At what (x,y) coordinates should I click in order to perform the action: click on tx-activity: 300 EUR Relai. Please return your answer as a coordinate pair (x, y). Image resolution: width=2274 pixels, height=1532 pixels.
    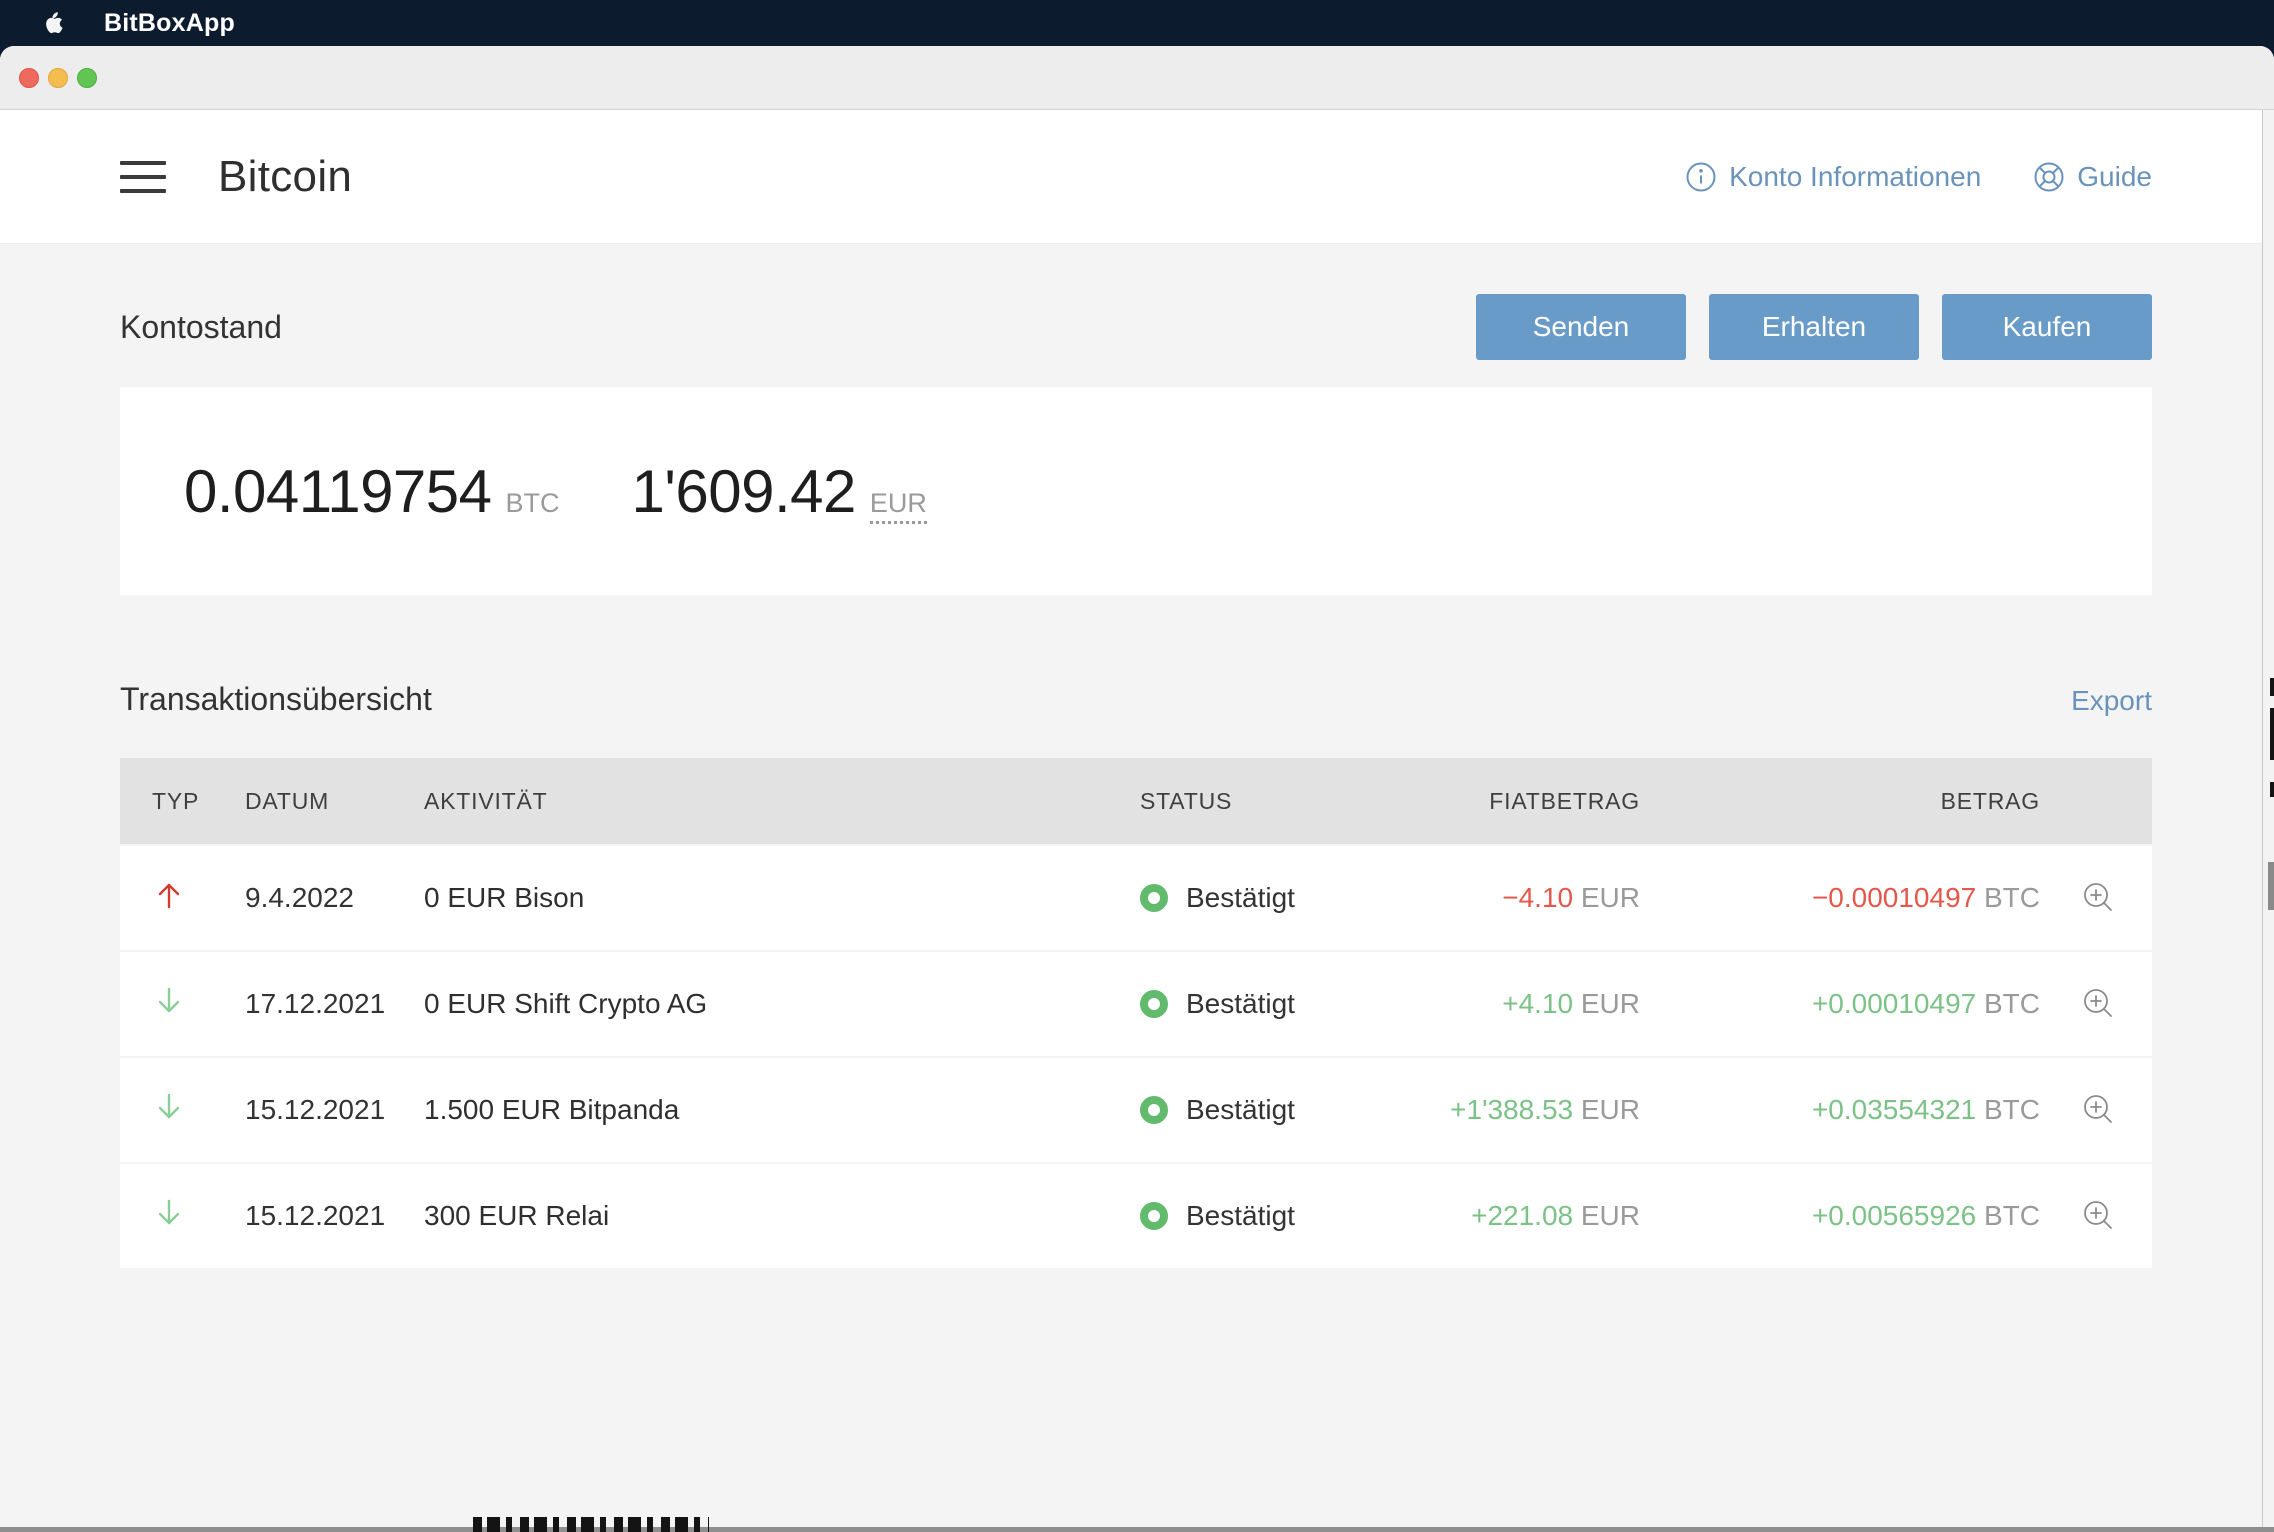
    Looking at the image, I should click on (517, 1215).